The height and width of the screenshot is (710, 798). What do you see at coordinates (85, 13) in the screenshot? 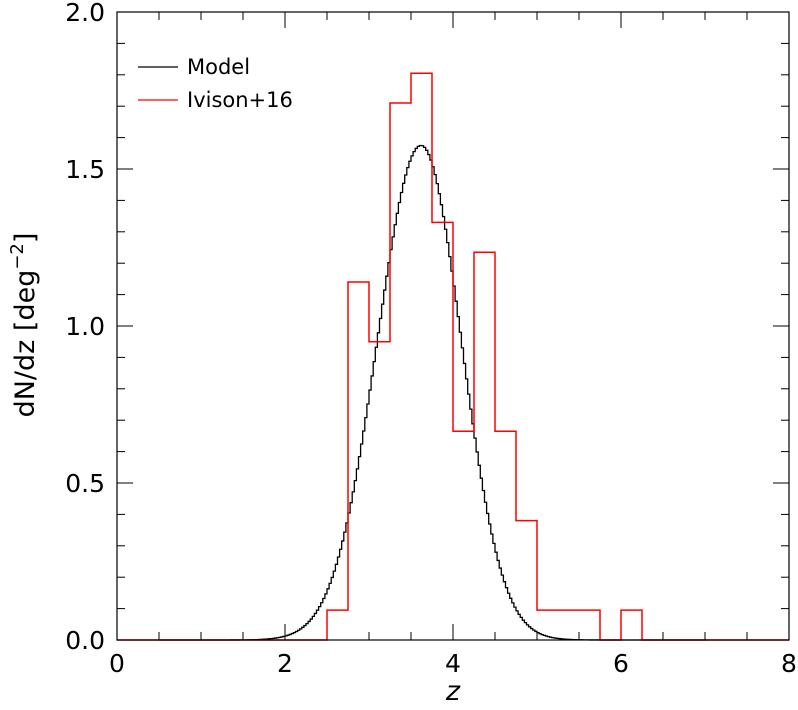
I see `y-tick-label: 2.0` at bounding box center [85, 13].